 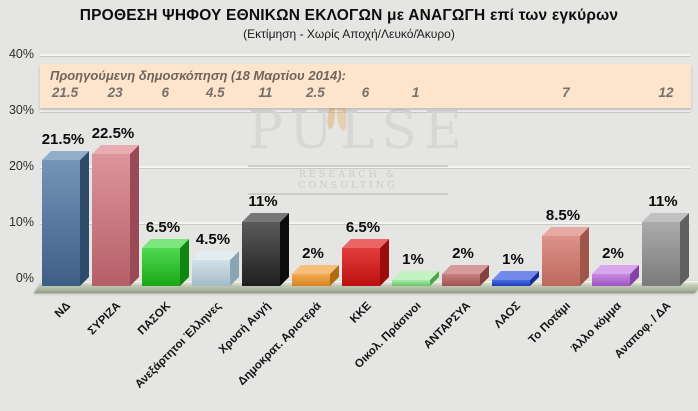 What do you see at coordinates (349, 34) in the screenshot?
I see `chart-subtitle: (Εκτίμηση - Χωρίς Αποχή/Λευκό/Άκυρο)` at bounding box center [349, 34].